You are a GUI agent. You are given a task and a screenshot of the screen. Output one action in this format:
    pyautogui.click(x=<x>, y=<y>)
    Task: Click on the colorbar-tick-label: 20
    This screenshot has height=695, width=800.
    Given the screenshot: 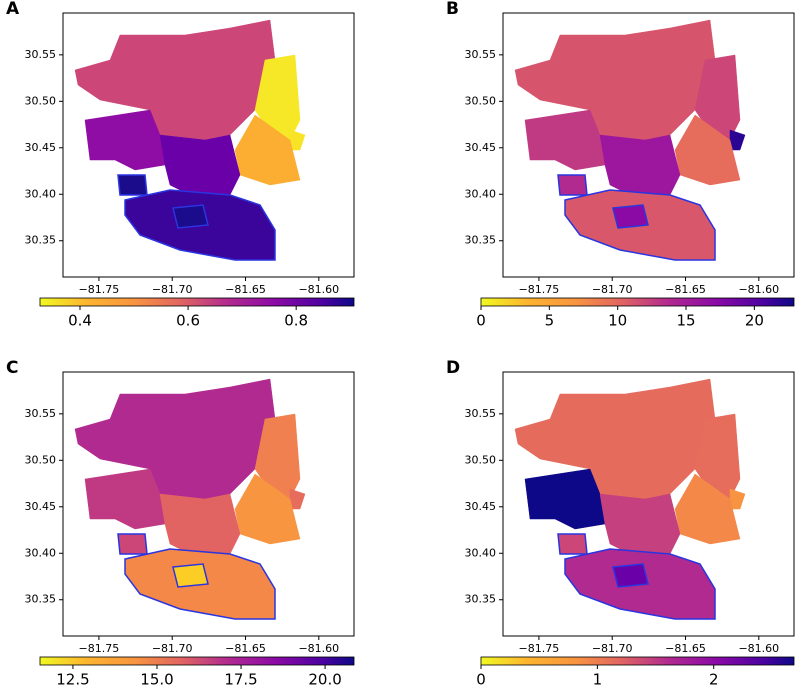 What is the action you would take?
    pyautogui.click(x=754, y=321)
    